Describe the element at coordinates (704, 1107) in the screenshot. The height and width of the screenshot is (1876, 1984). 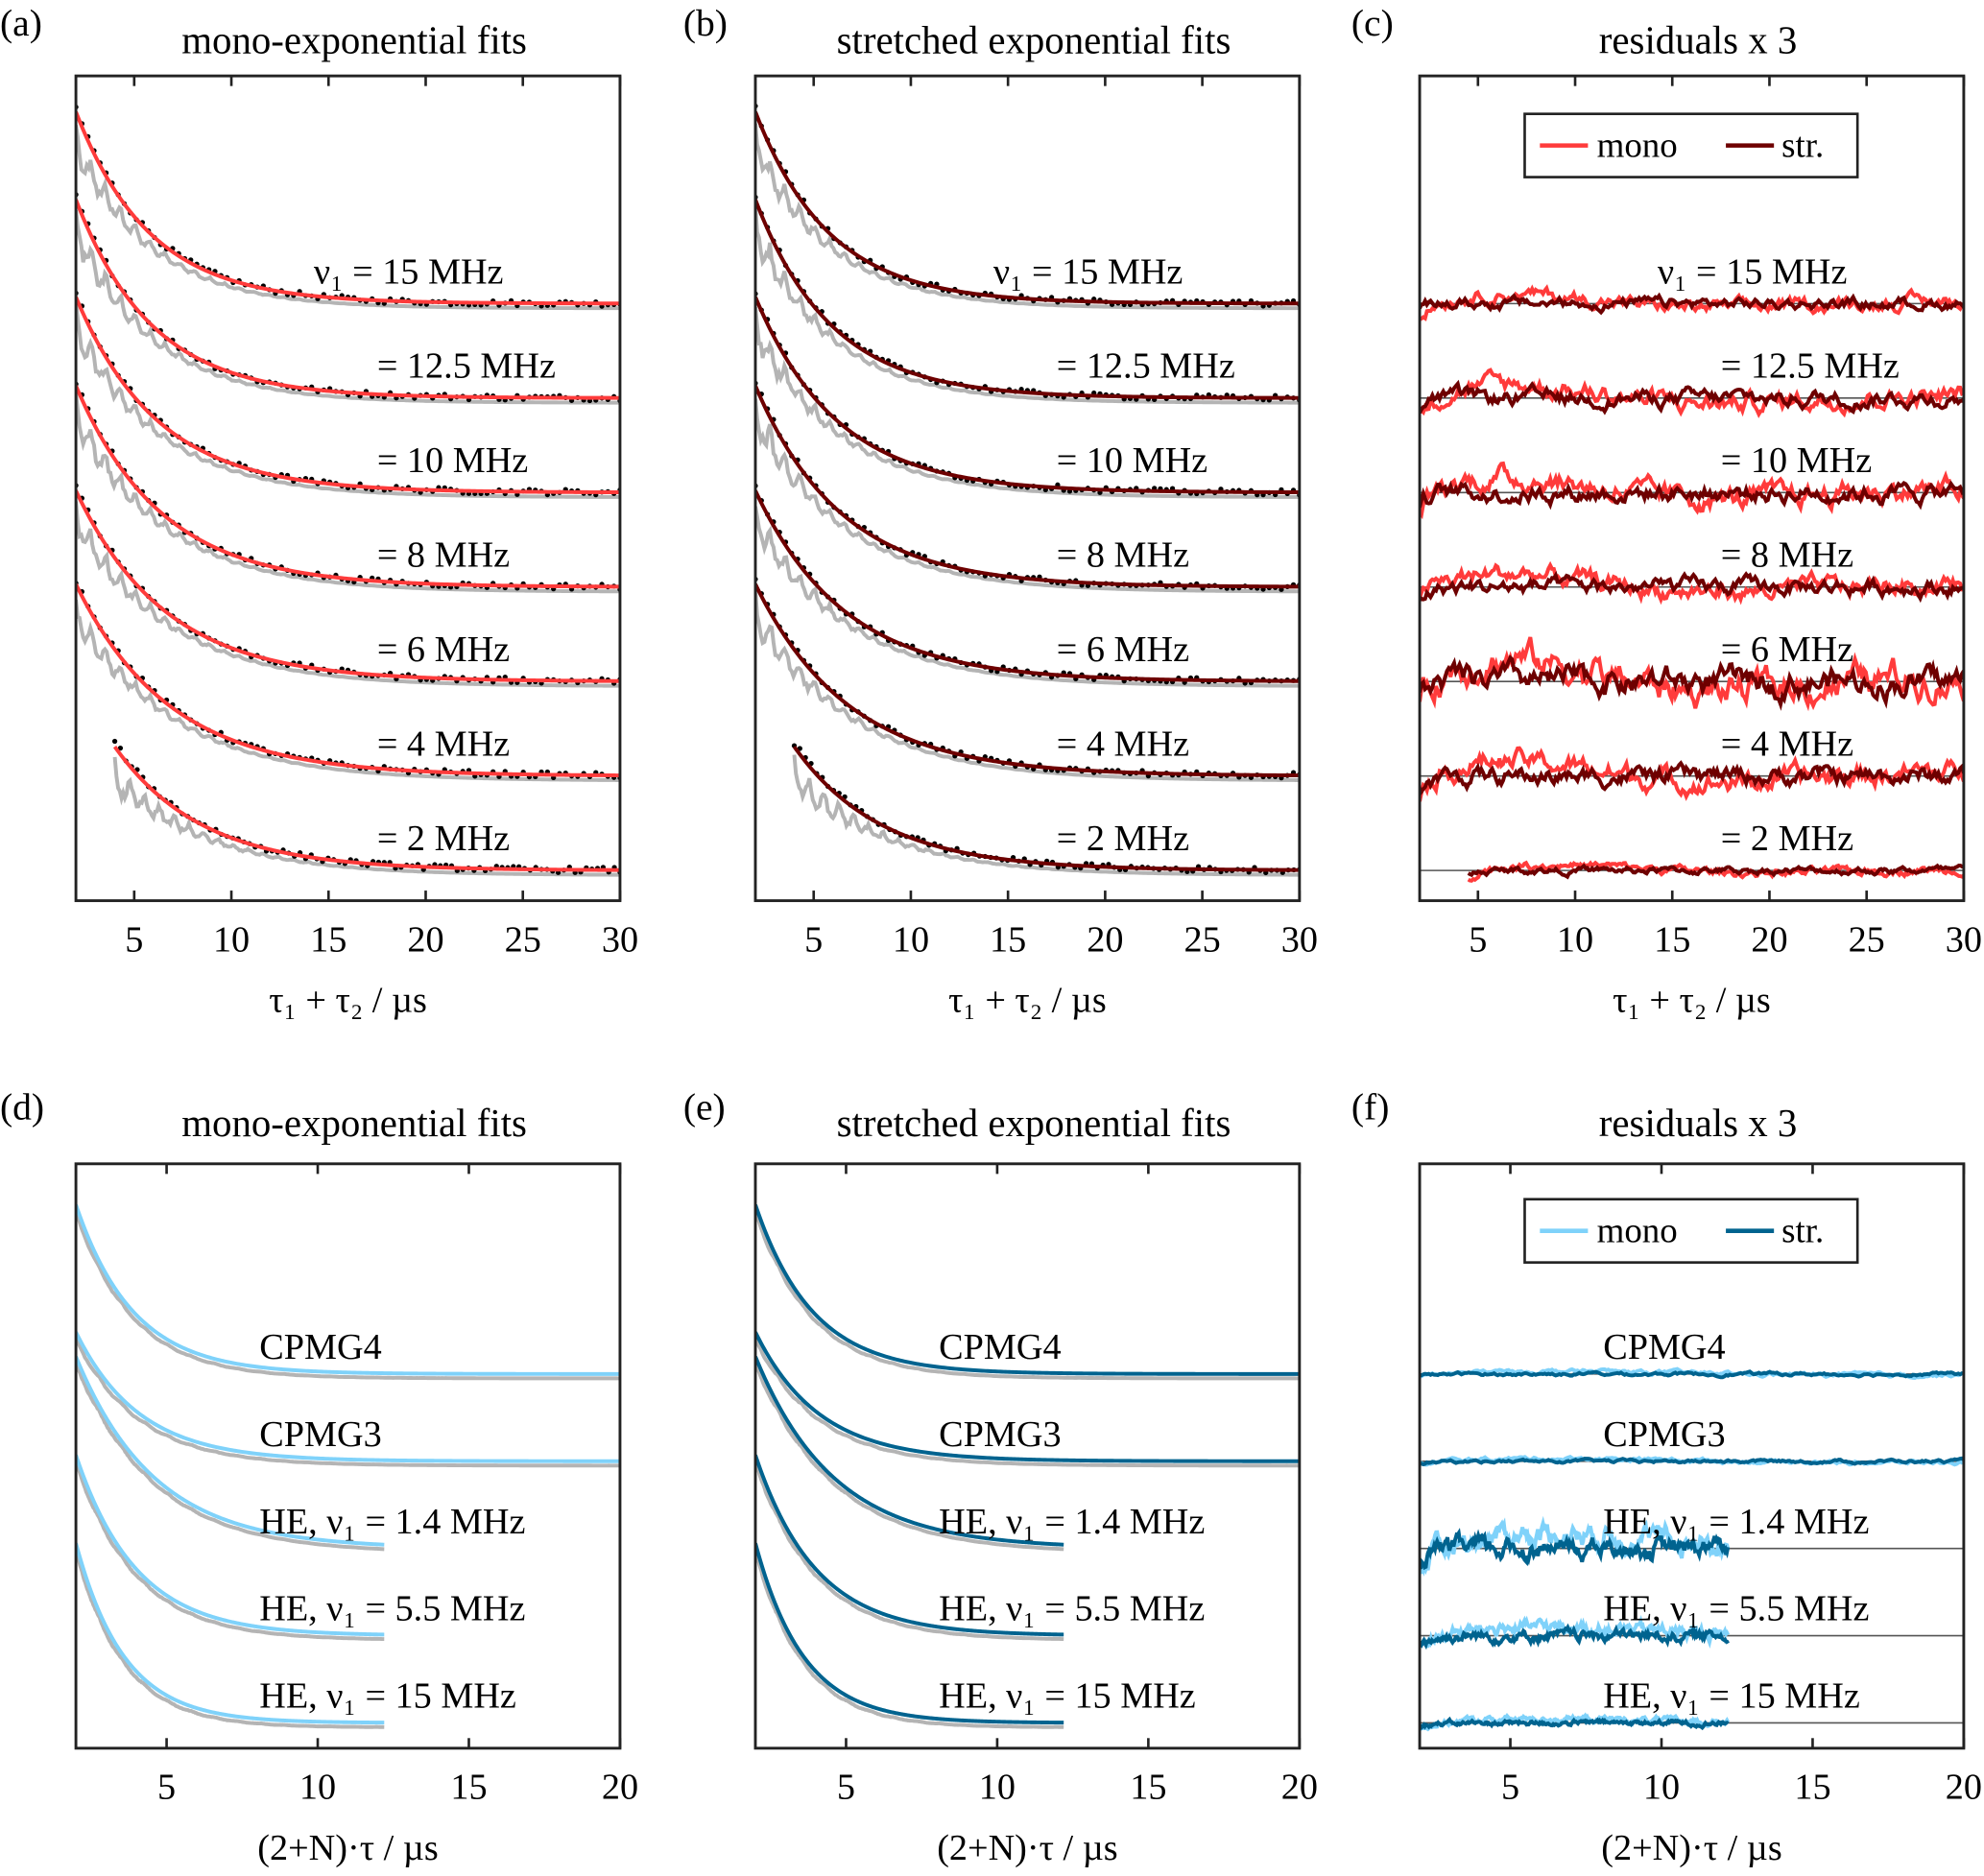
I see `panel-letter: (e)` at that location.